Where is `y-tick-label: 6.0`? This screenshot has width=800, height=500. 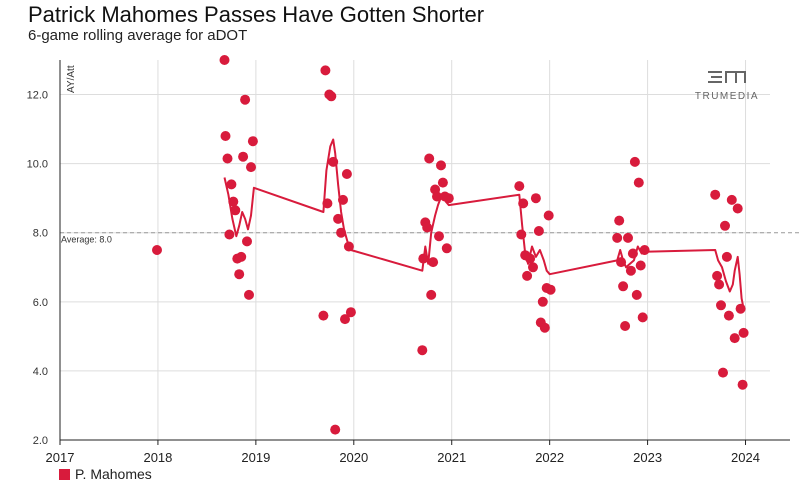
y-tick-label: 6.0 is located at coordinates (40, 303).